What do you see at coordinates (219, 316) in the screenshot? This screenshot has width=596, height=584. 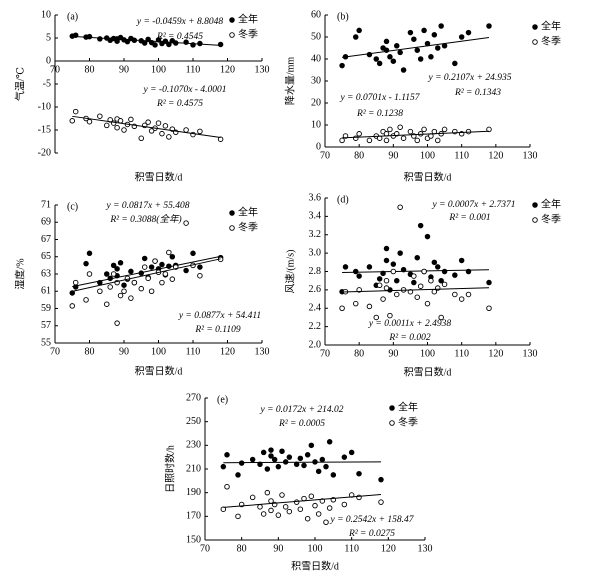 I see `fit-equation: y = 0.0877x + 54.411` at bounding box center [219, 316].